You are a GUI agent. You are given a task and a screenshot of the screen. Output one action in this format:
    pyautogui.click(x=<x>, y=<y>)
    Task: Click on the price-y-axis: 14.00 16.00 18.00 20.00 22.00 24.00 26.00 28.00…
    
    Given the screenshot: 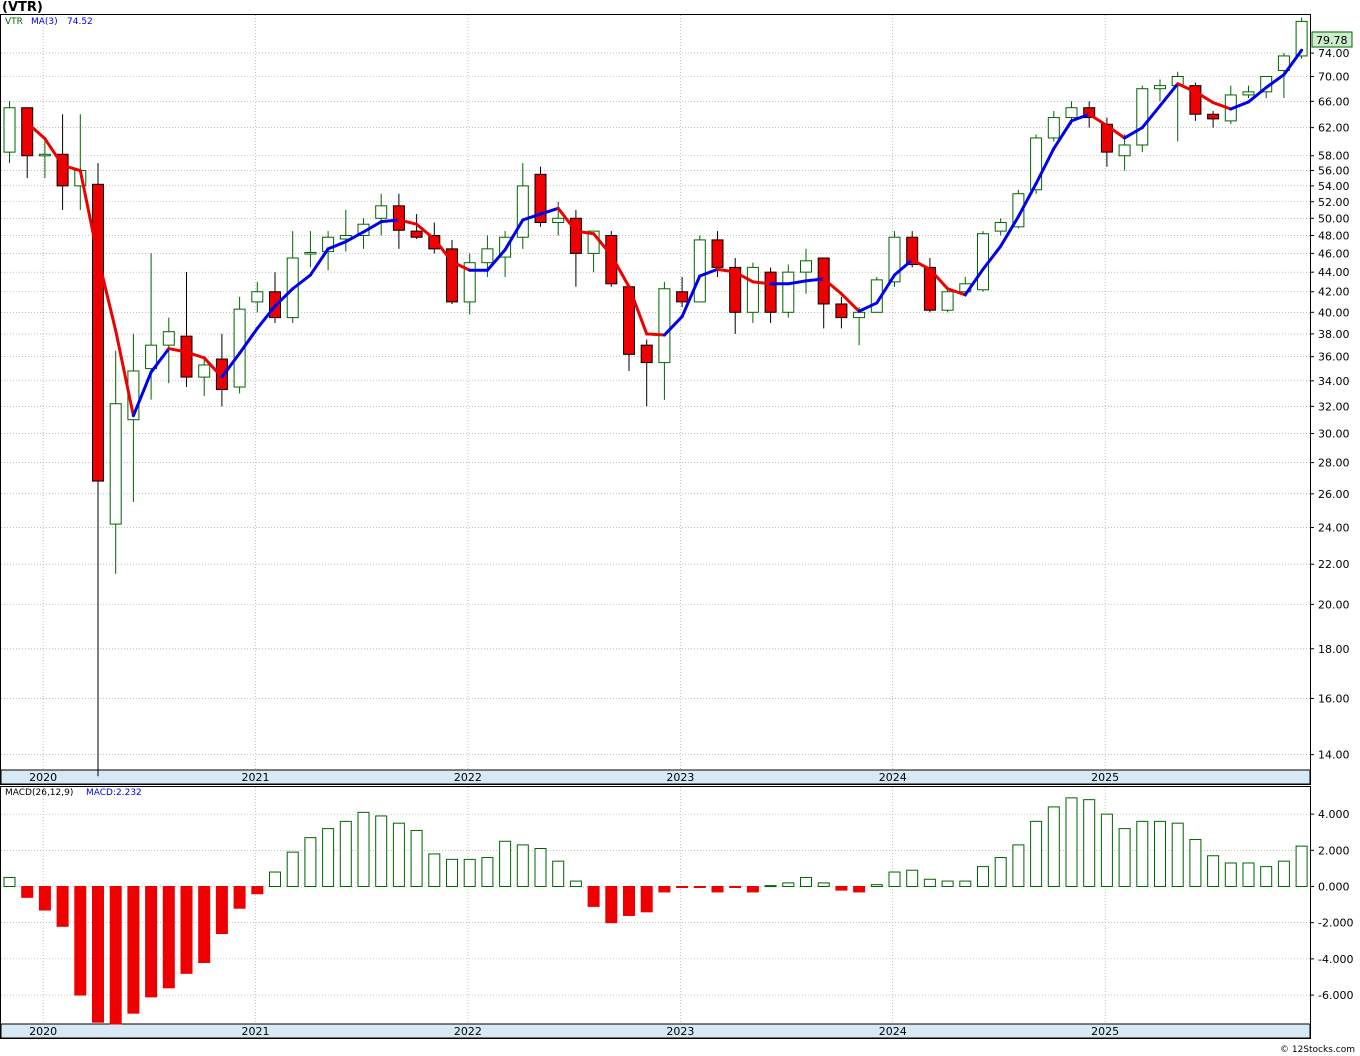 What is the action you would take?
    pyautogui.click(x=1330, y=404)
    